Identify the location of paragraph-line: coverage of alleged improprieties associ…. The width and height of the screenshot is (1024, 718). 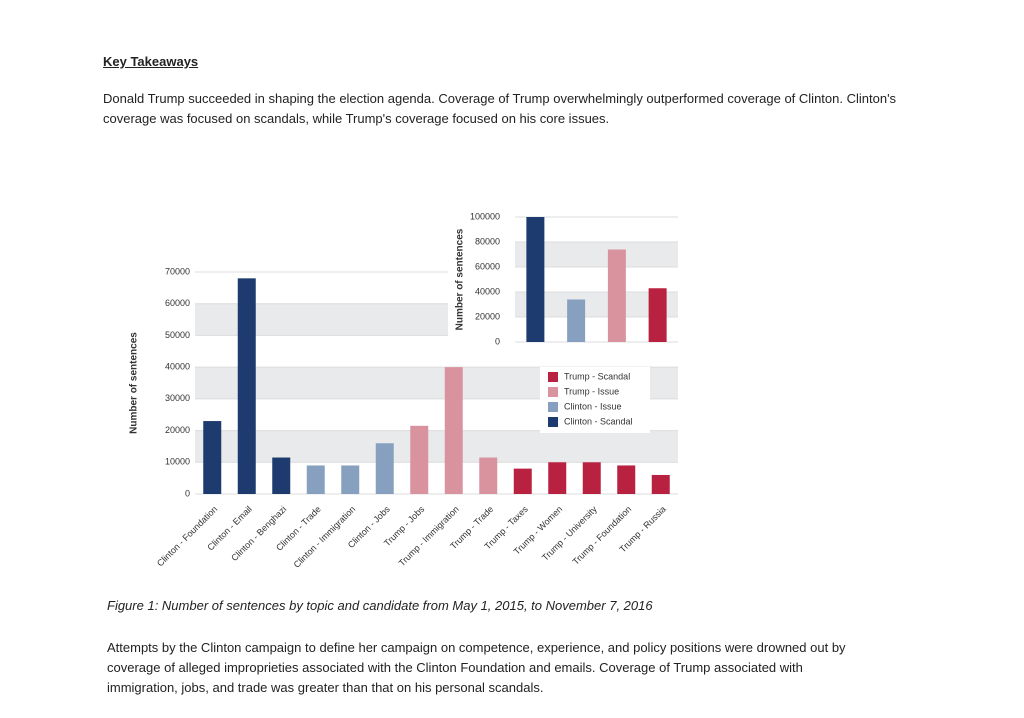
(455, 667).